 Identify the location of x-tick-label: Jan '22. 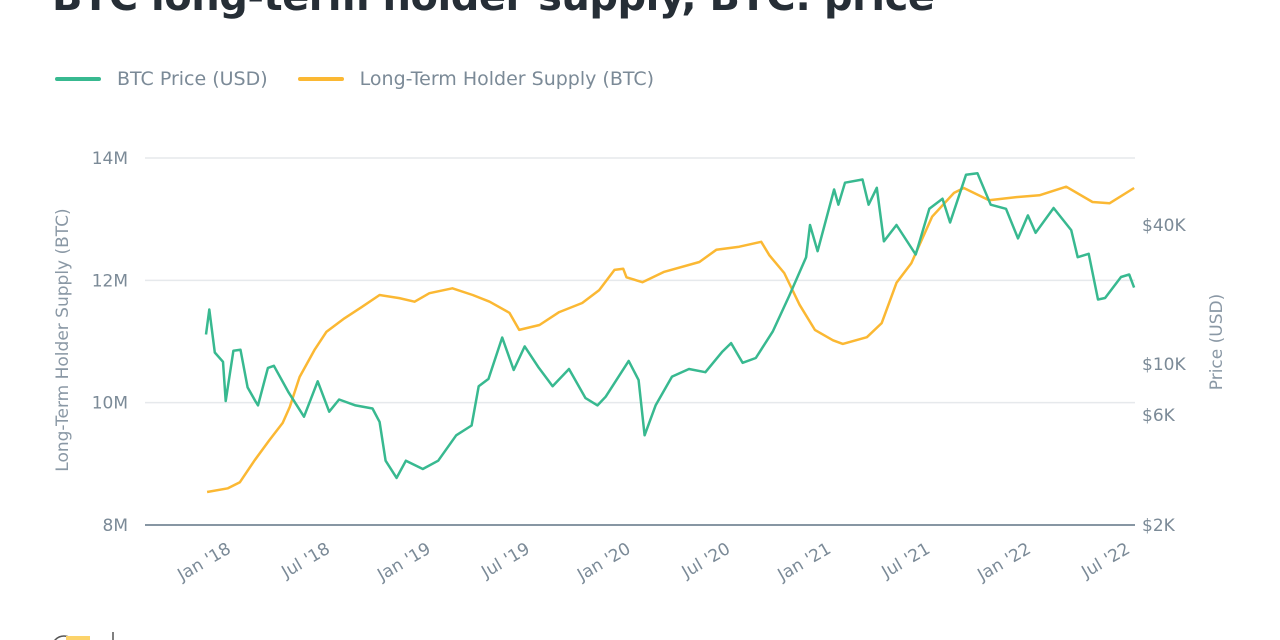
(1003, 562).